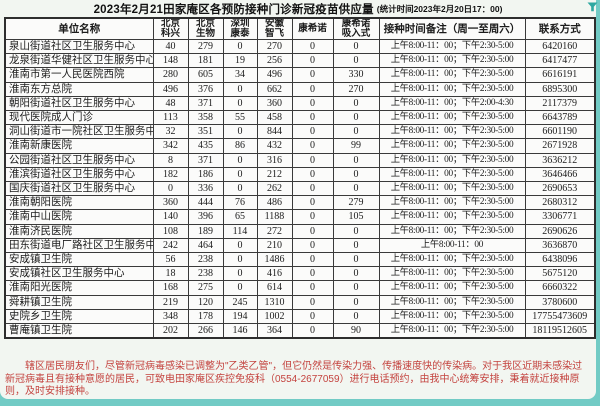  What do you see at coordinates (274, 274) in the screenshot?
I see `zhifei-count-cell: 416` at bounding box center [274, 274].